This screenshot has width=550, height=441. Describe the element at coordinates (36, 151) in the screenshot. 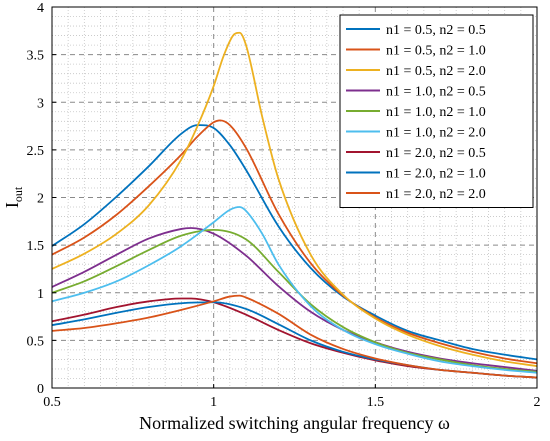

I see `y-tick-label: 2.5` at that location.